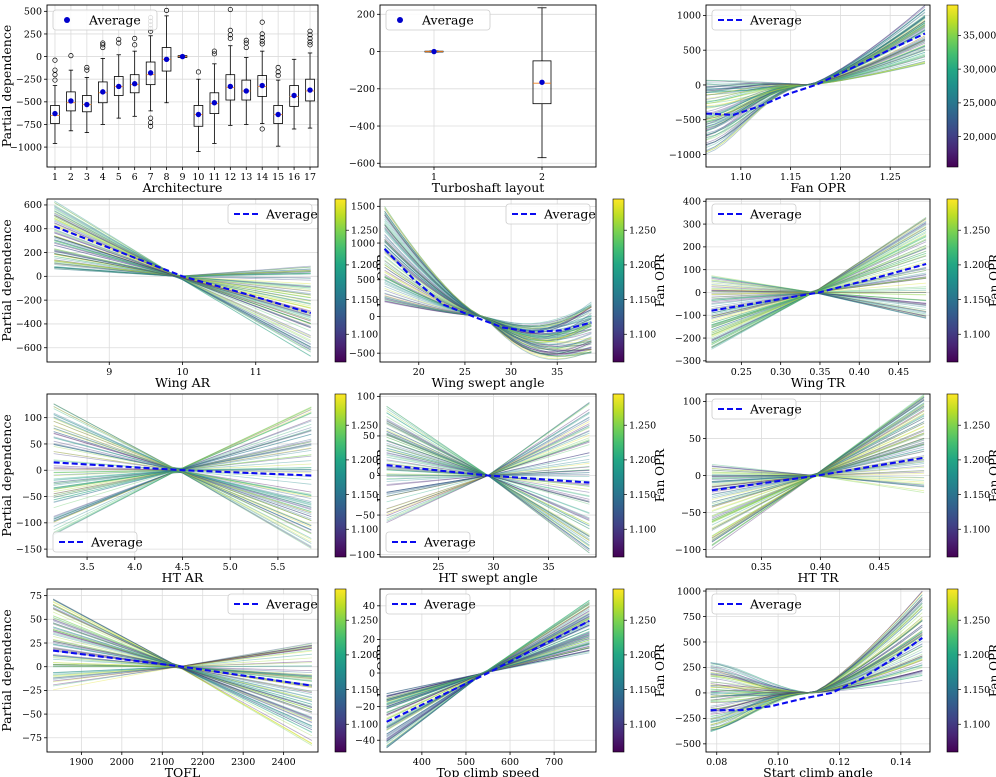 The image size is (996, 777). Describe the element at coordinates (976, 265) in the screenshot. I see `colorbar-tick-label: 1.200` at that location.